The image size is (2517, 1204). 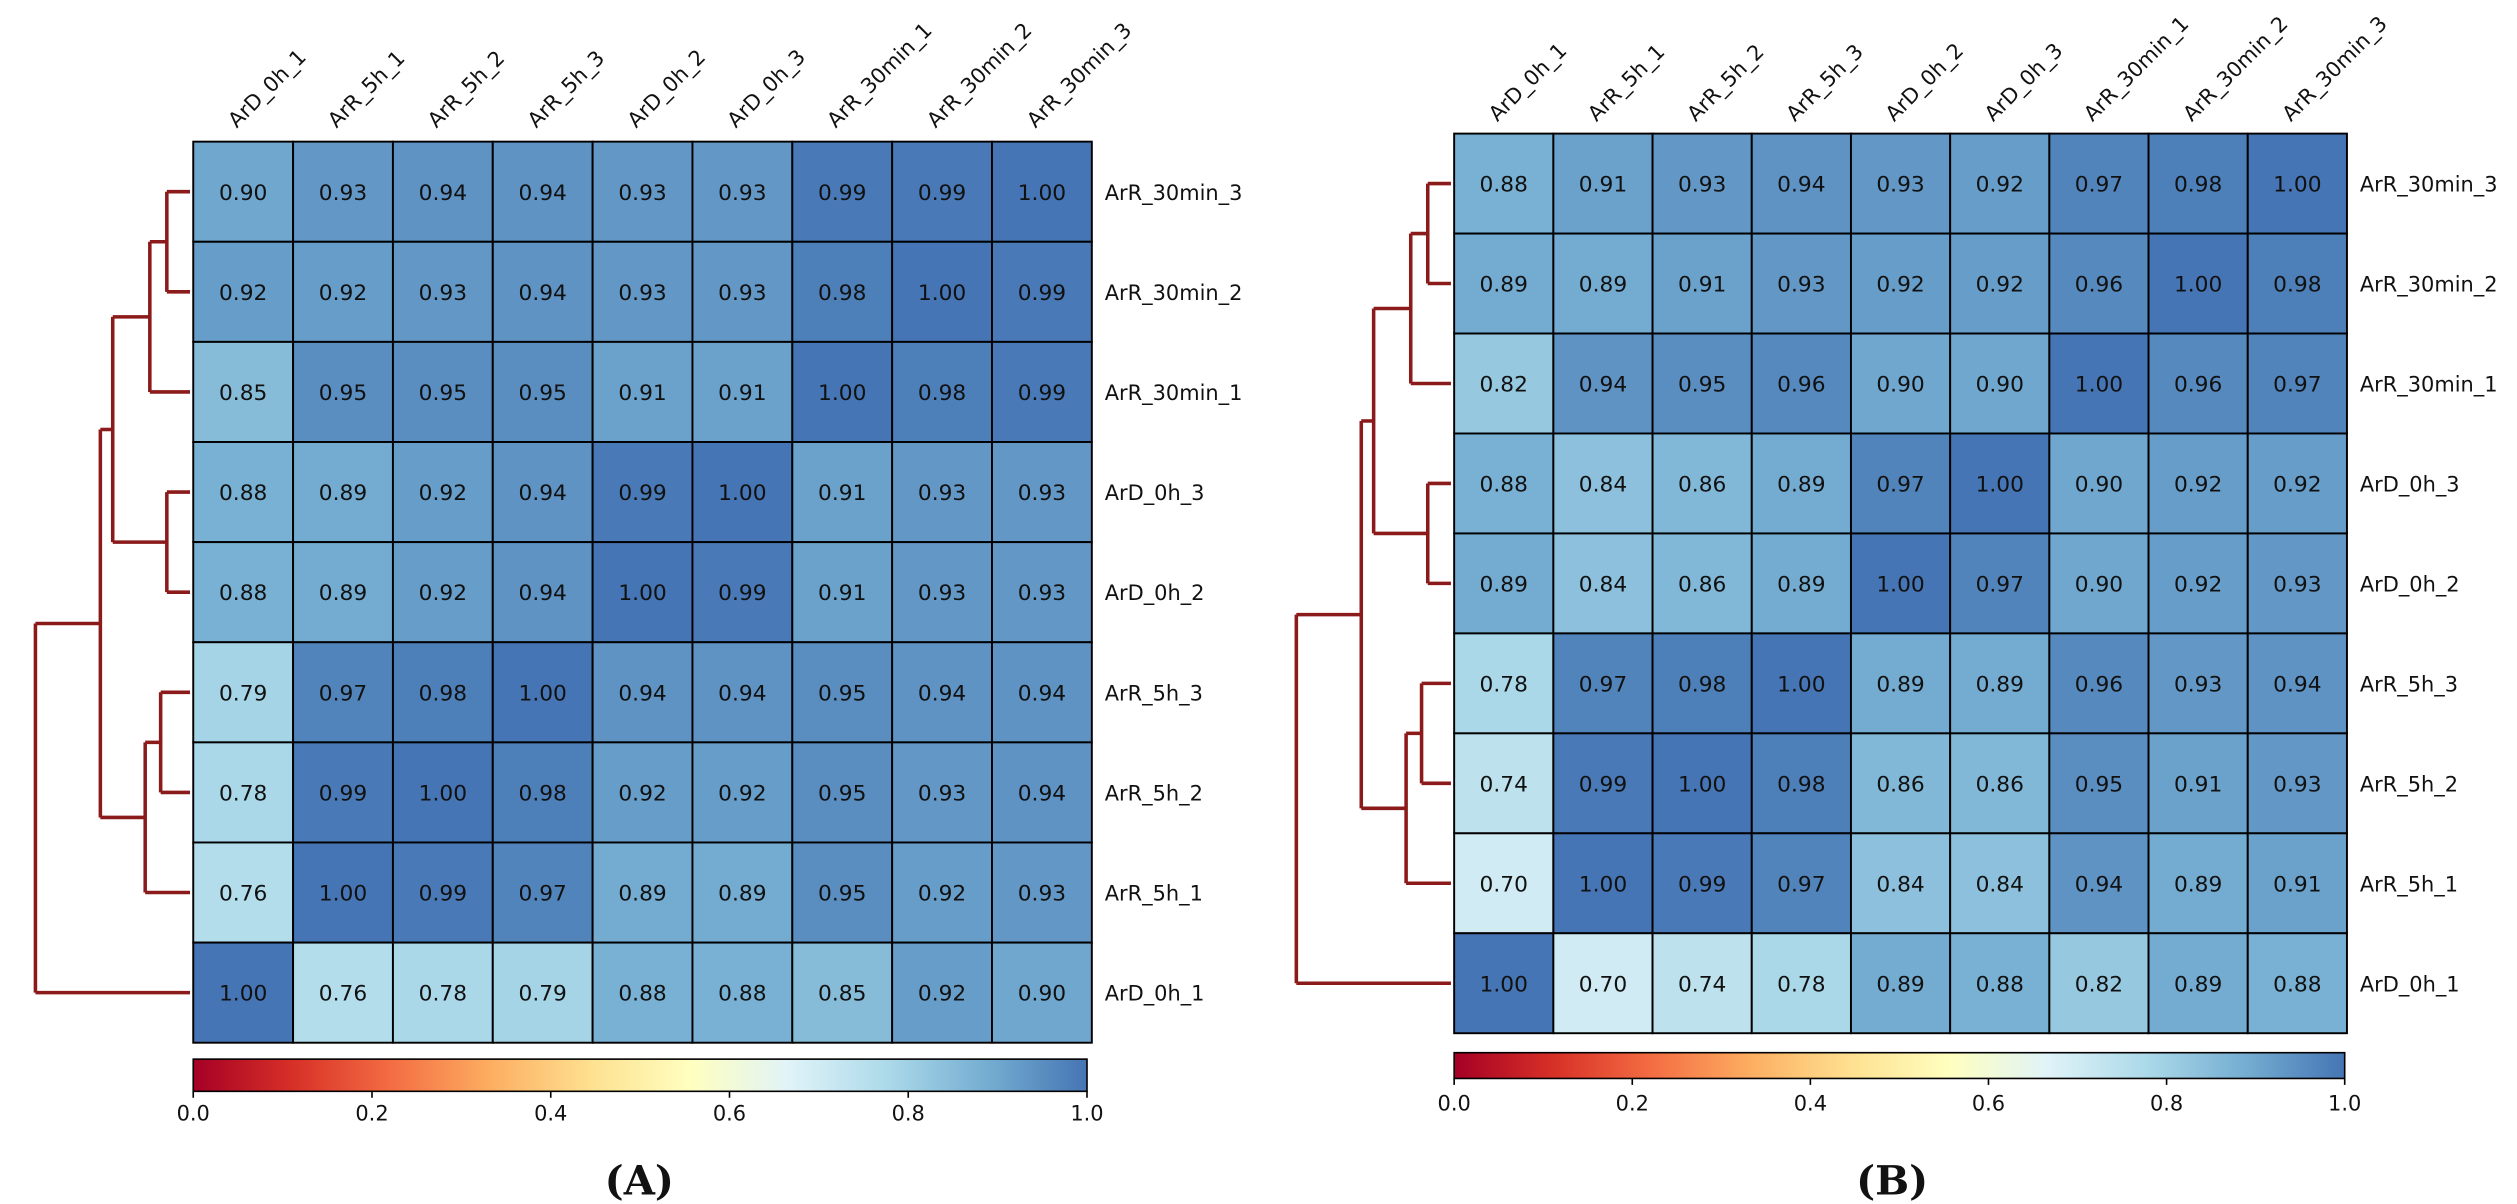 What do you see at coordinates (1603, 684) in the screenshot?
I see `cell-value-label: 0.97` at bounding box center [1603, 684].